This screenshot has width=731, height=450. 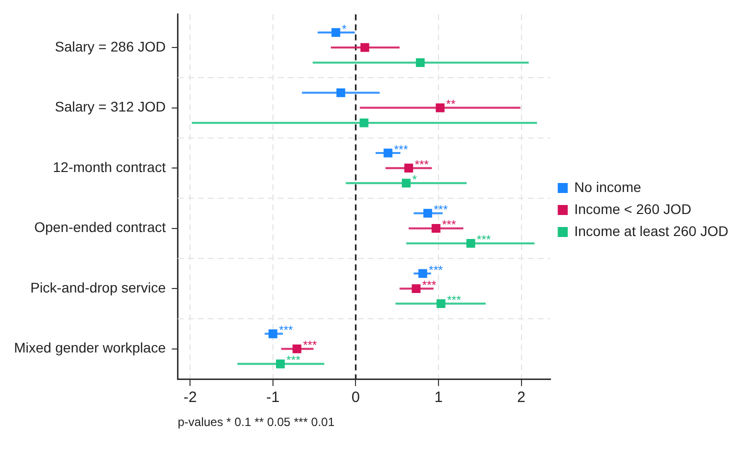 I want to click on data-label: **, so click(x=451, y=104).